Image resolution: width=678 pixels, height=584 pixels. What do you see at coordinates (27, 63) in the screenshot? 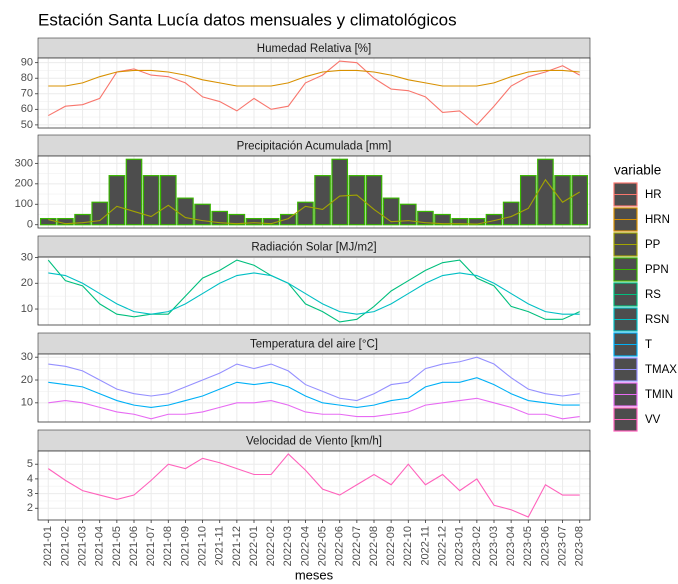
I see `y-tick-label: 90` at bounding box center [27, 63].